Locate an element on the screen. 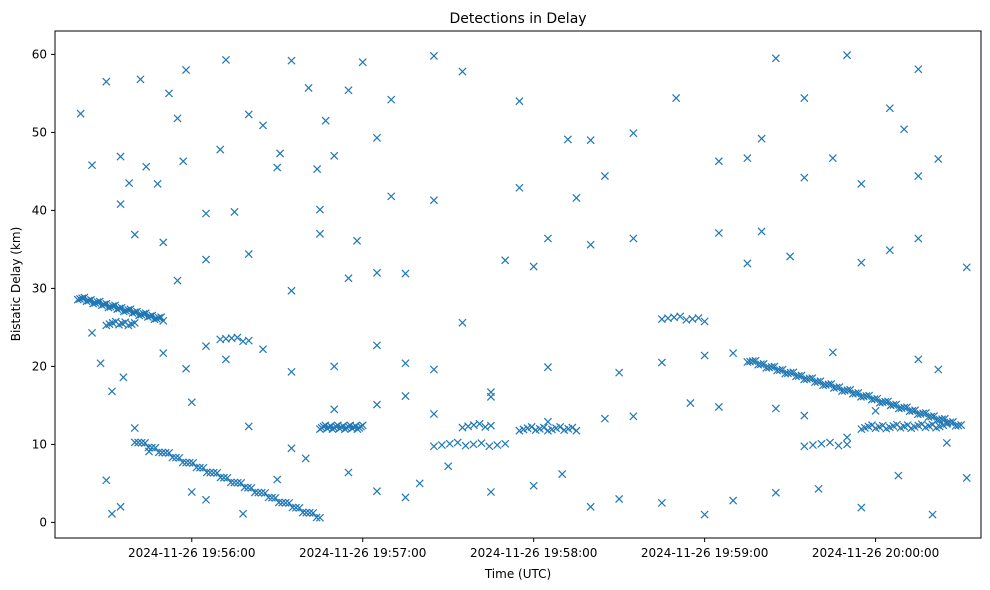 This screenshot has width=990, height=590. x-tick-label: 2024-11-26 19:56:00 is located at coordinates (191, 553).